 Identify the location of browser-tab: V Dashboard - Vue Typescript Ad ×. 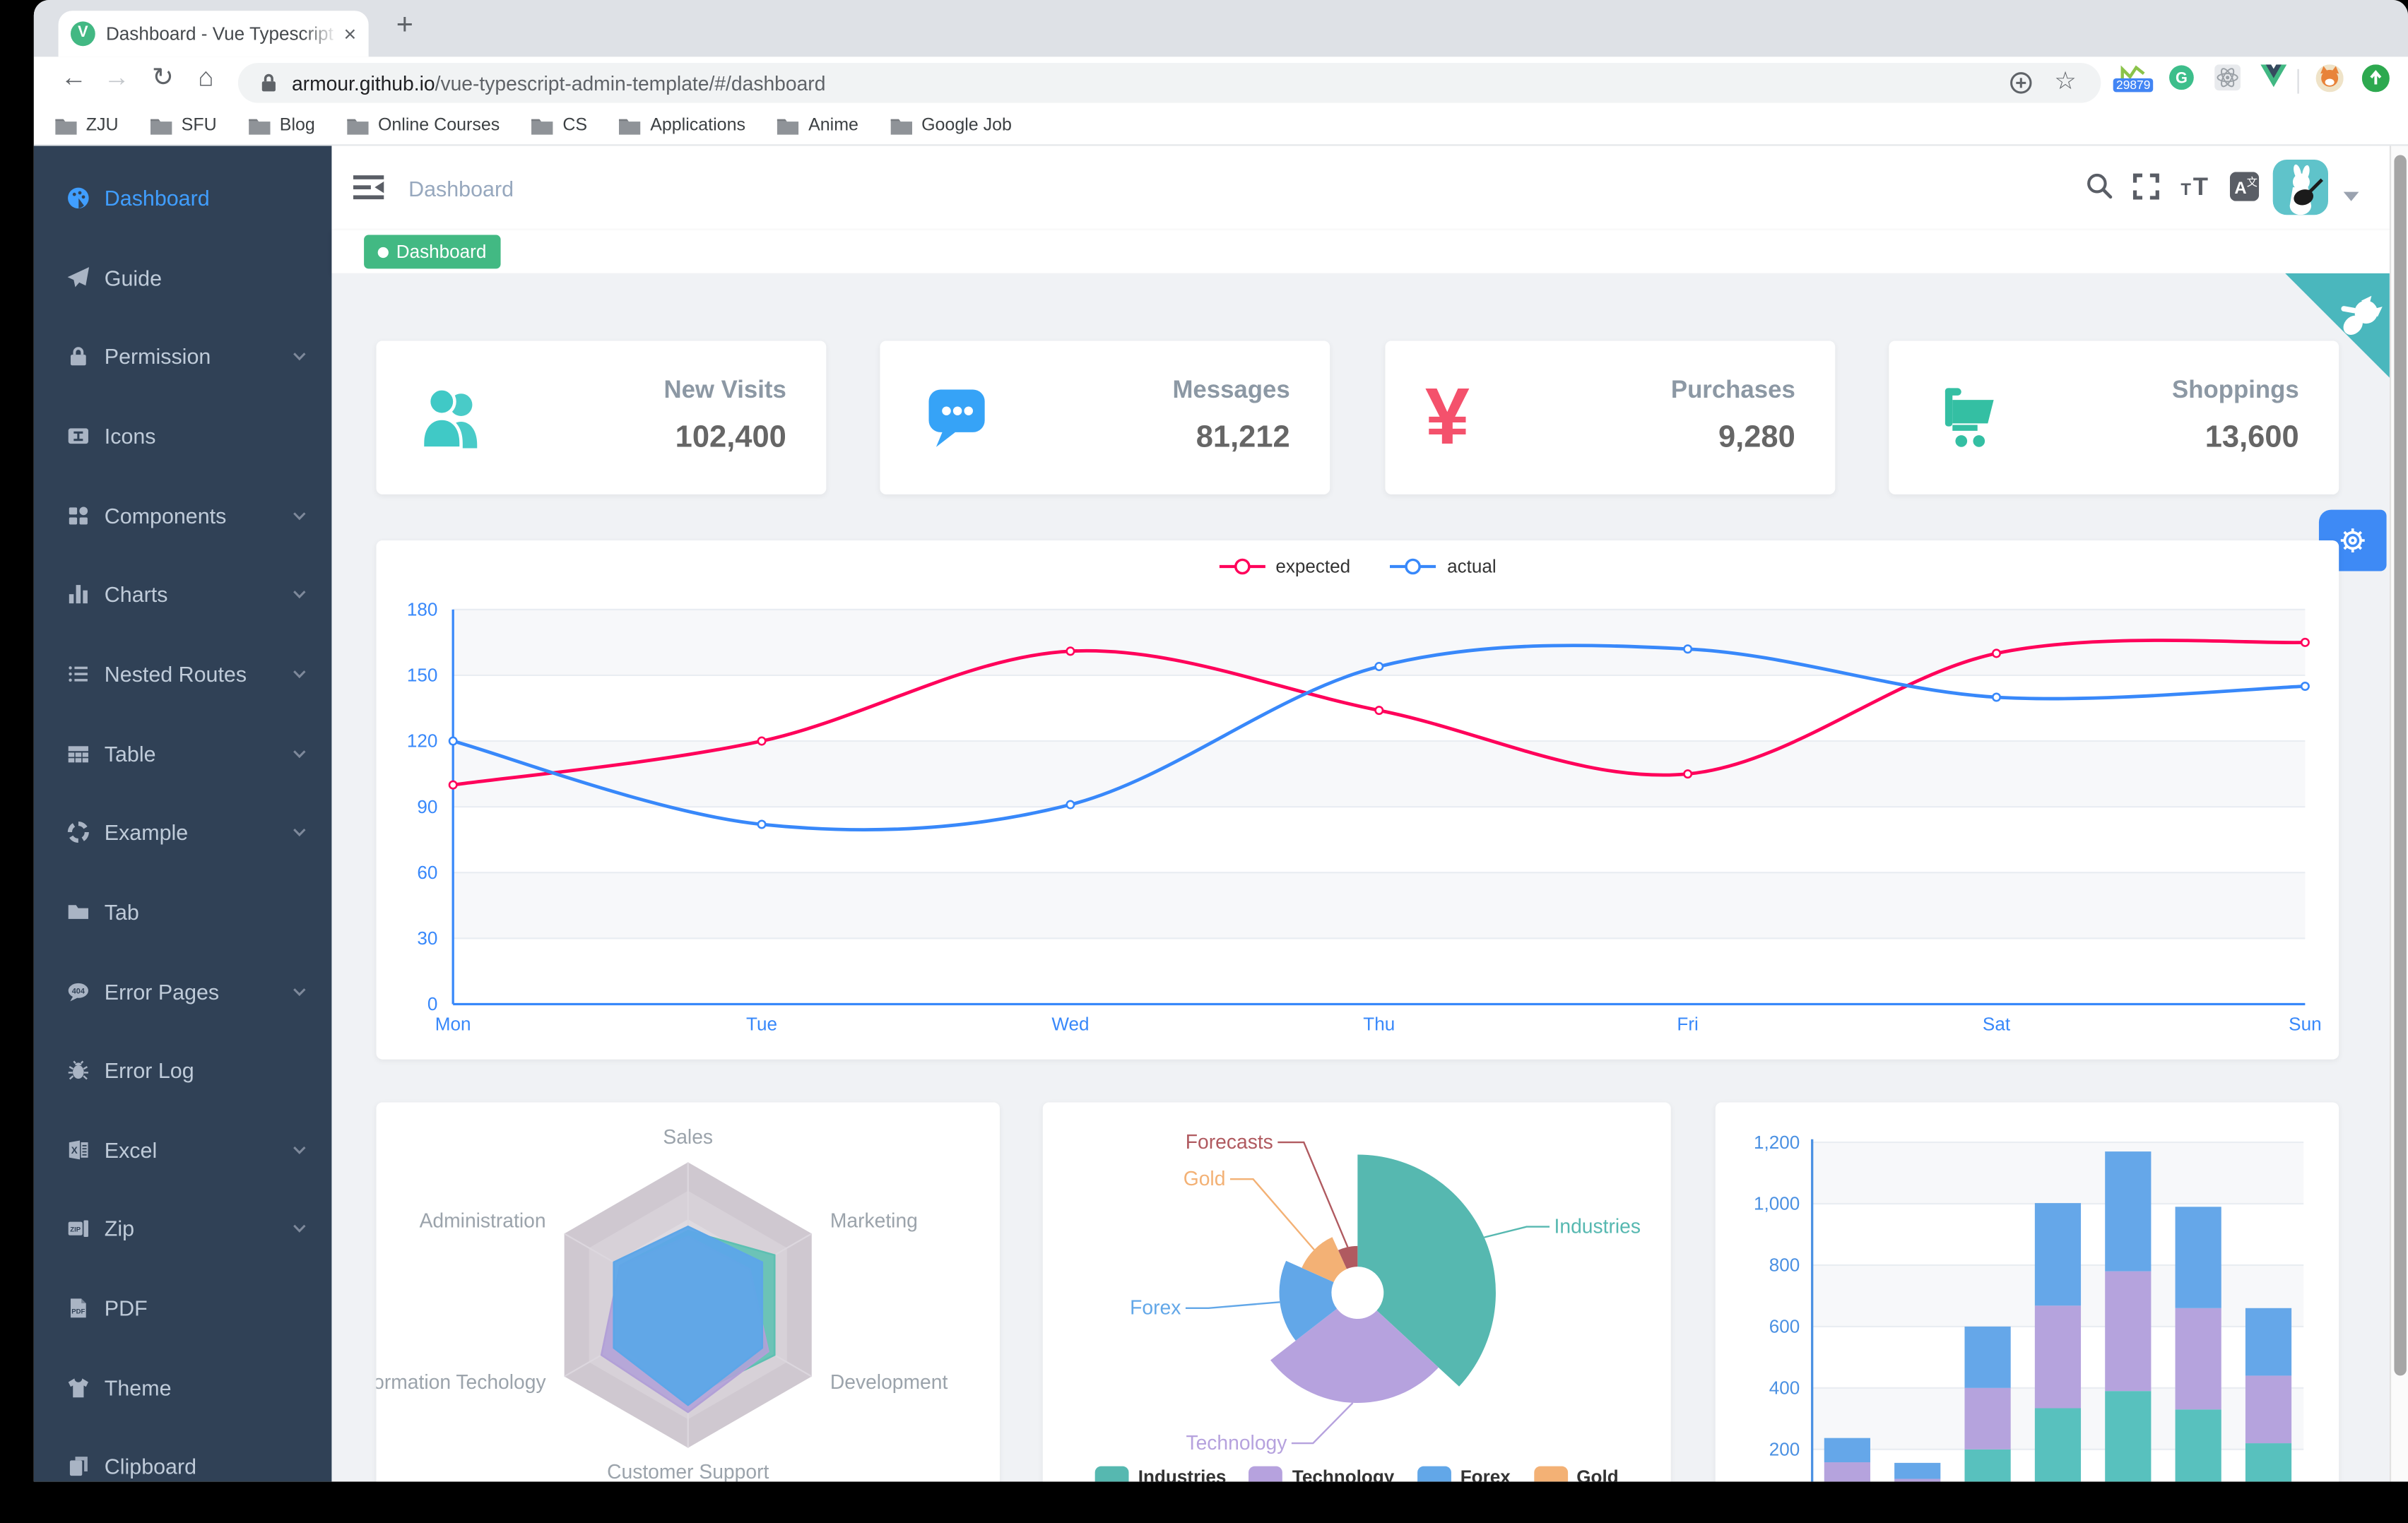
(213, 34).